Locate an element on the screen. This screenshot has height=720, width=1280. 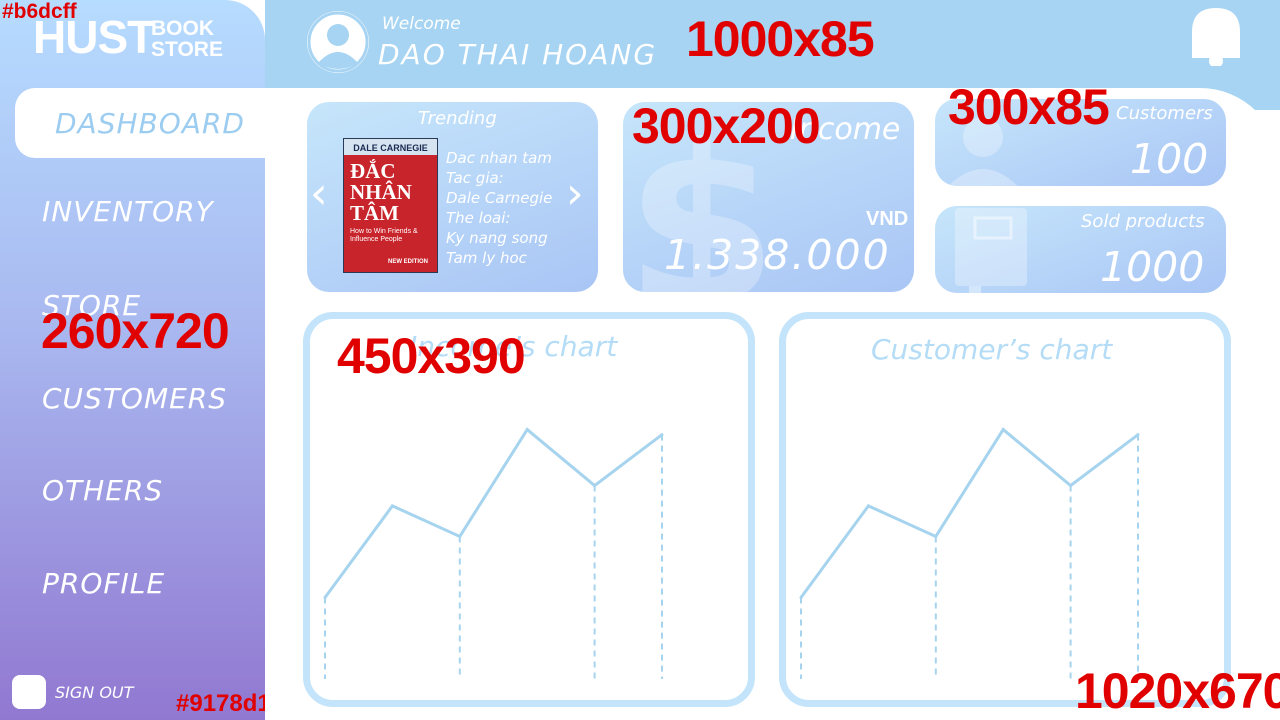
book-icon is located at coordinates (991, 250).